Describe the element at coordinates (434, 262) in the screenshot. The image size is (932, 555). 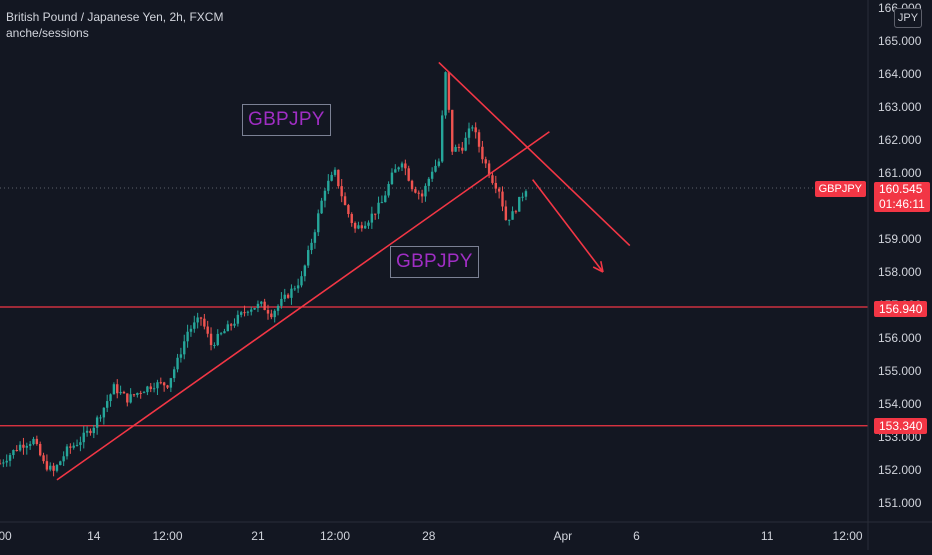
I see `gbpjpy-note-lower: GBPJPY` at that location.